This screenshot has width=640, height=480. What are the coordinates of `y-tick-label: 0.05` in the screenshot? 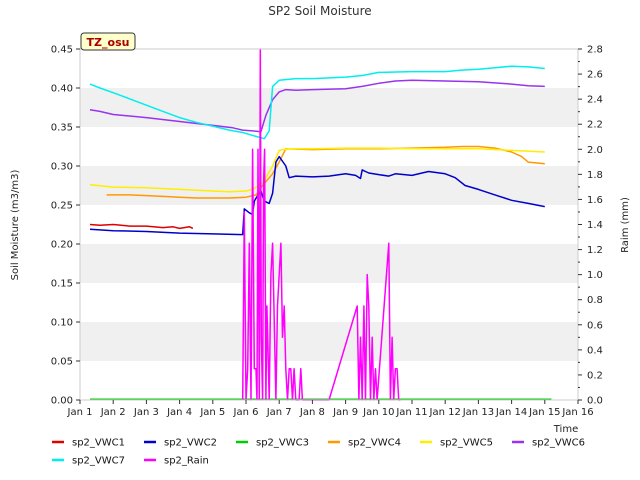 It's located at (62, 362).